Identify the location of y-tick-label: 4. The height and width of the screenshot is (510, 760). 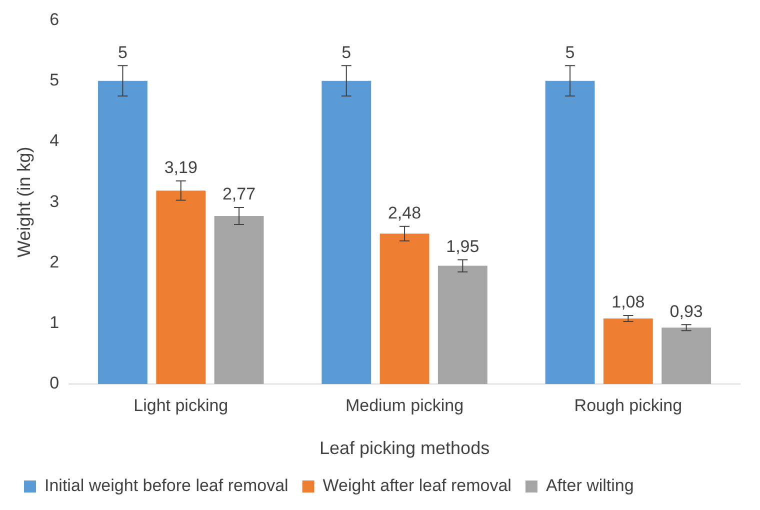
(55, 140).